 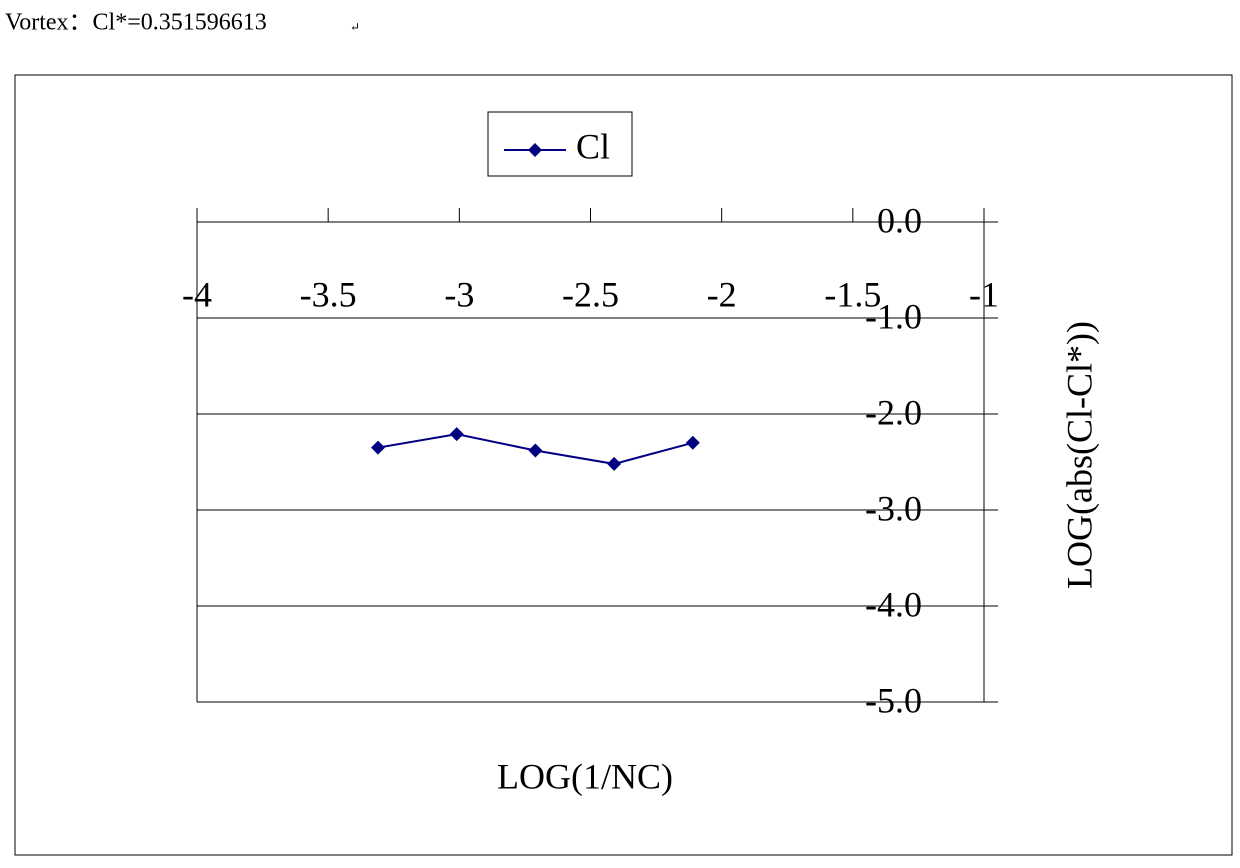 What do you see at coordinates (593, 146) in the screenshot?
I see `legend-label: Cl` at bounding box center [593, 146].